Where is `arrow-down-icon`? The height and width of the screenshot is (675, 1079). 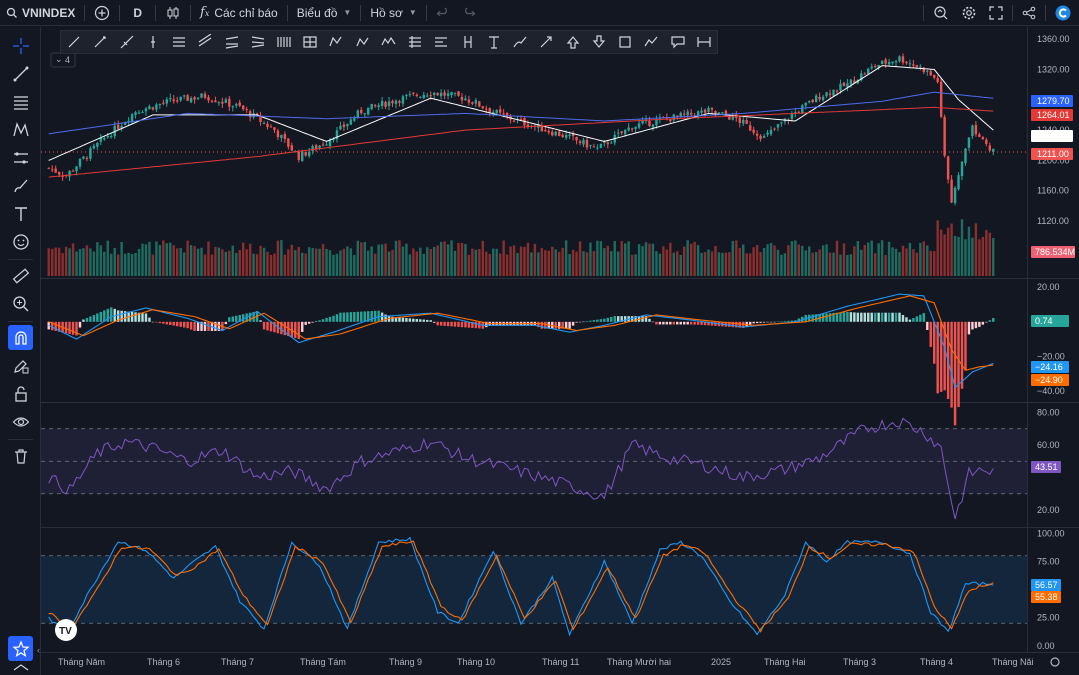
arrow-down-icon is located at coordinates (572, 42).